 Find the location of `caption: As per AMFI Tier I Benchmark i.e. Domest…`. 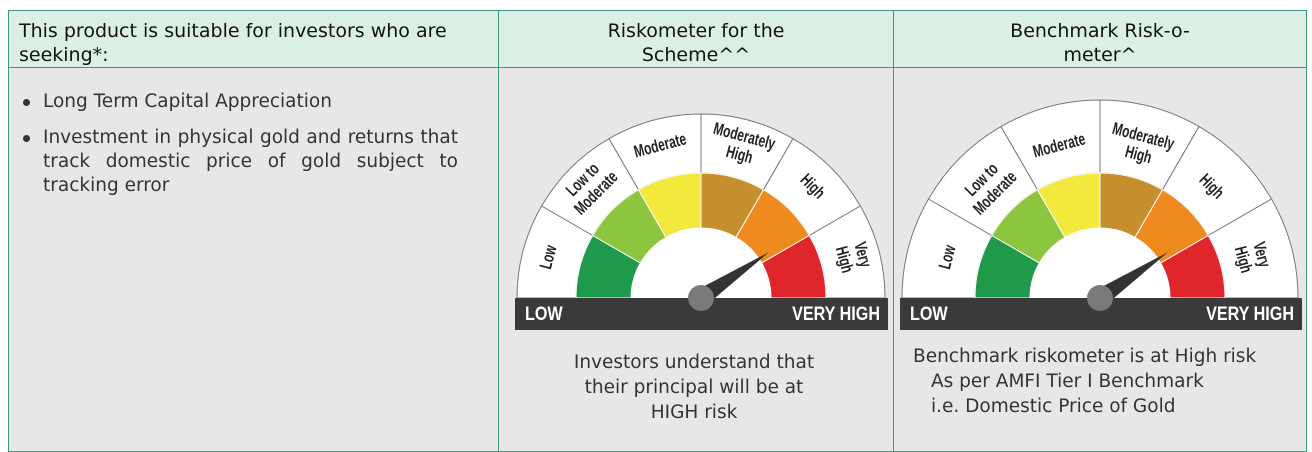

caption: As per AMFI Tier I Benchmark i.e. Domest… is located at coordinates (1067, 394).